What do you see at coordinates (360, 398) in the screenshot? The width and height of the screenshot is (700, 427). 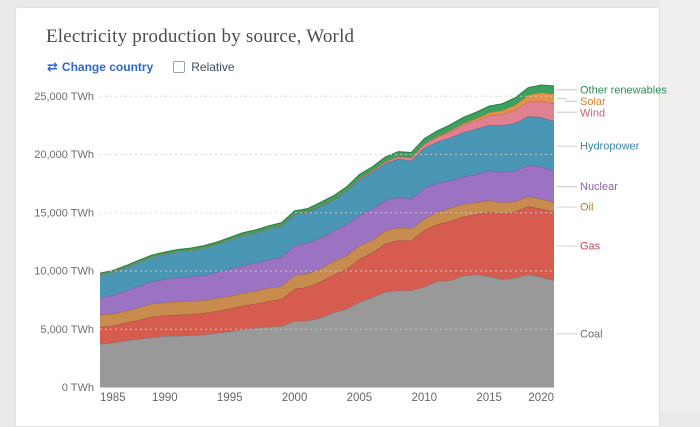 I see `x-tick-label-2005: 2005` at bounding box center [360, 398].